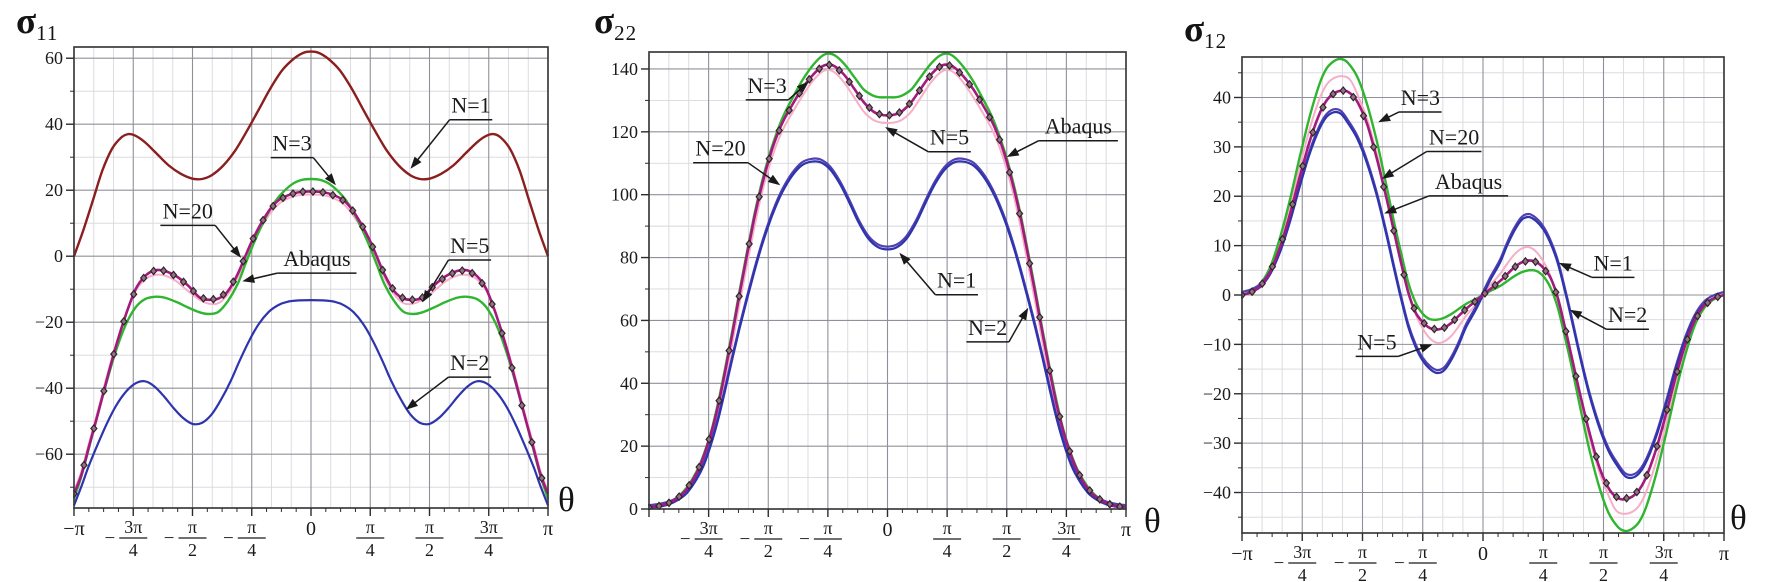 The image size is (1772, 582). I want to click on sigma-subscript: 11, so click(47, 33).